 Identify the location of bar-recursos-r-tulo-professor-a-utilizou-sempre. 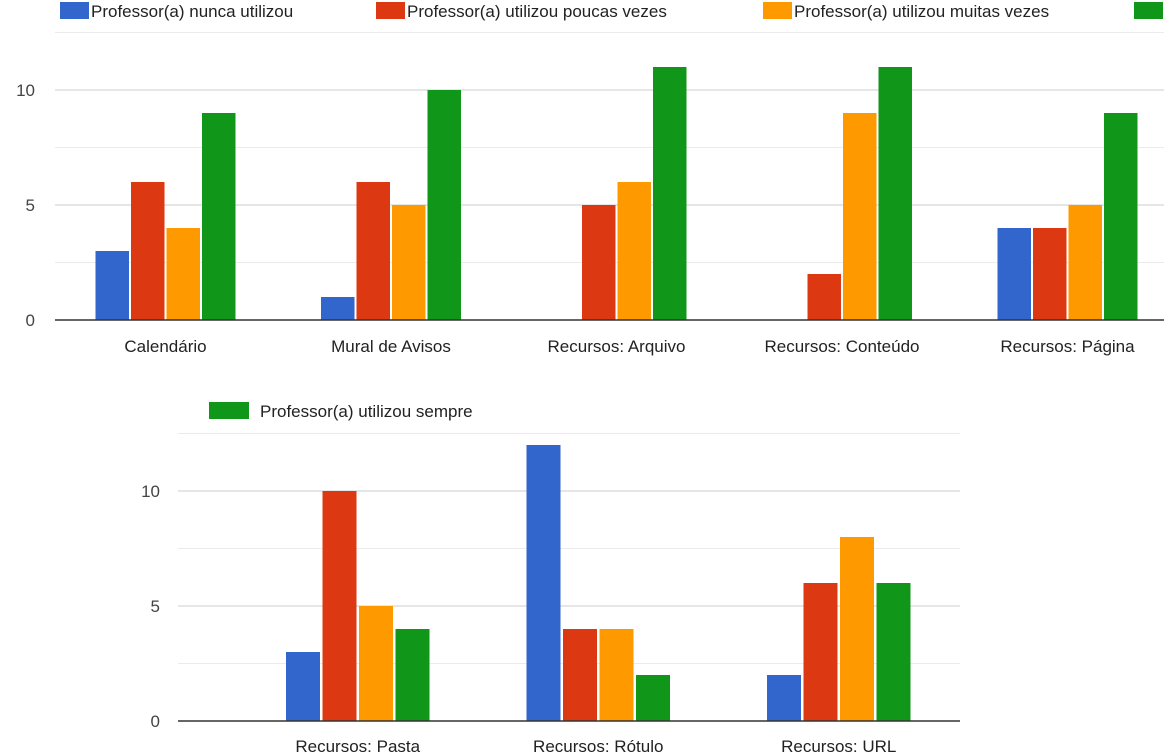
(653, 698).